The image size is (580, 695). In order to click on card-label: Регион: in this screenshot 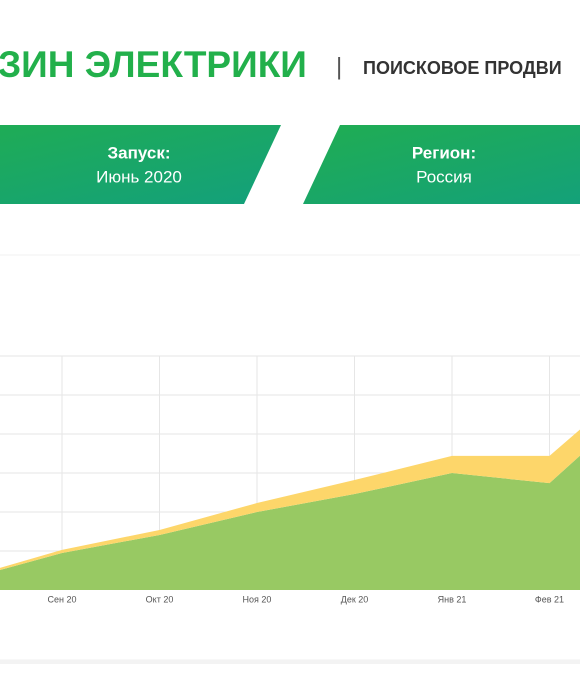, I will do `click(444, 152)`.